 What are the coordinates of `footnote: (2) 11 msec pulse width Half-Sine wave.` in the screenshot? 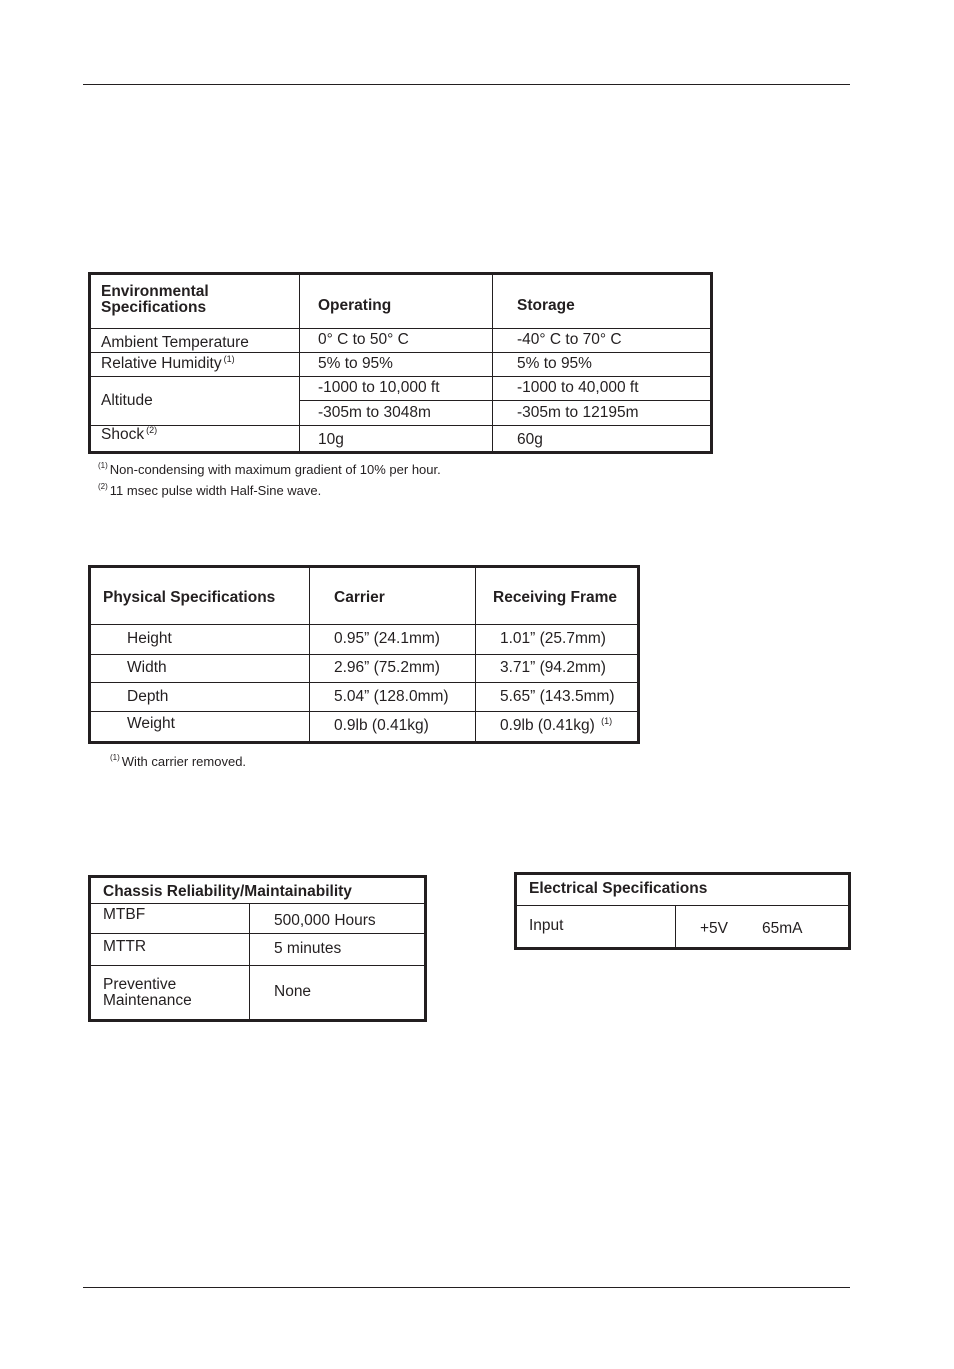 It's located at (210, 490).